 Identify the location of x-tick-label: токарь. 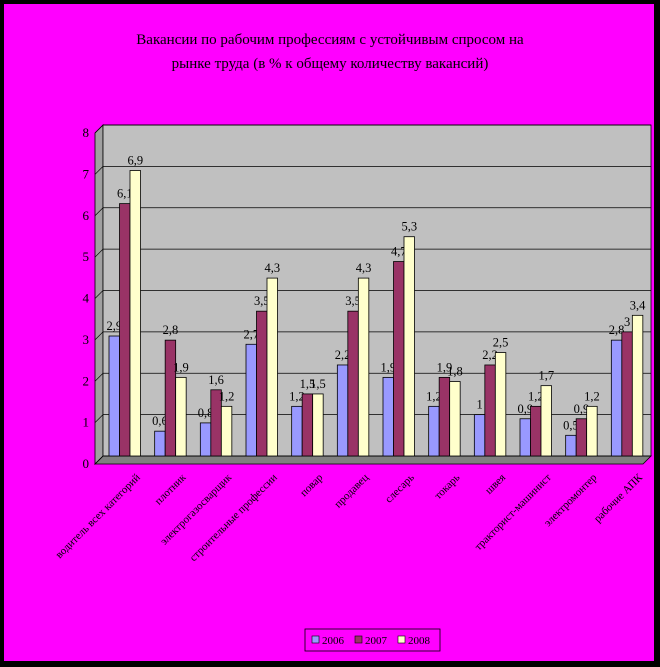
(447, 487).